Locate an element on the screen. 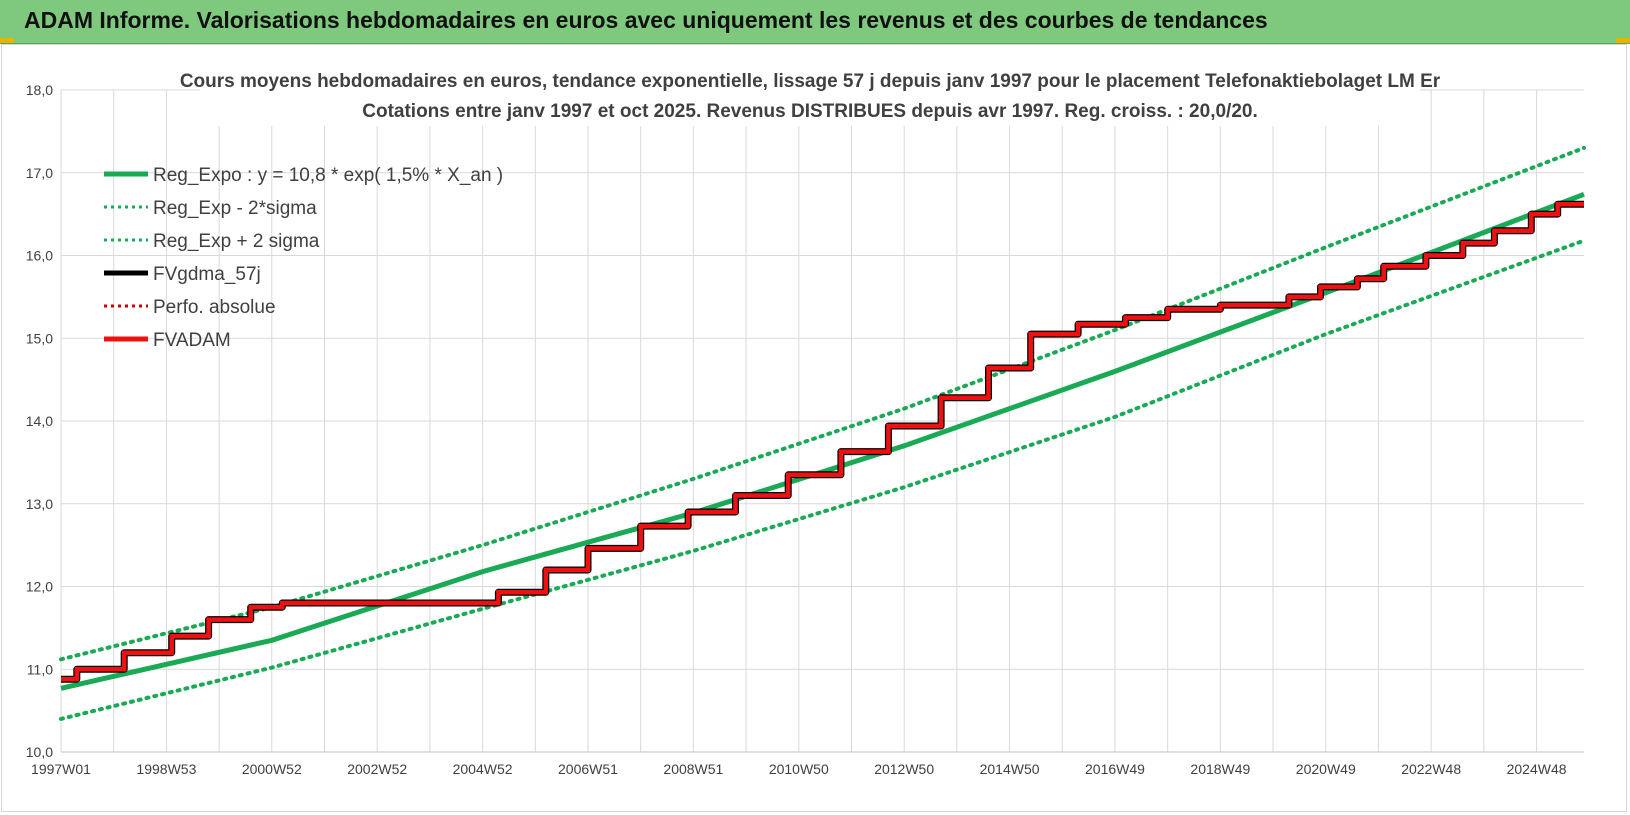 The width and height of the screenshot is (1630, 815). x-tick-label: 2024W48 is located at coordinates (1537, 769).